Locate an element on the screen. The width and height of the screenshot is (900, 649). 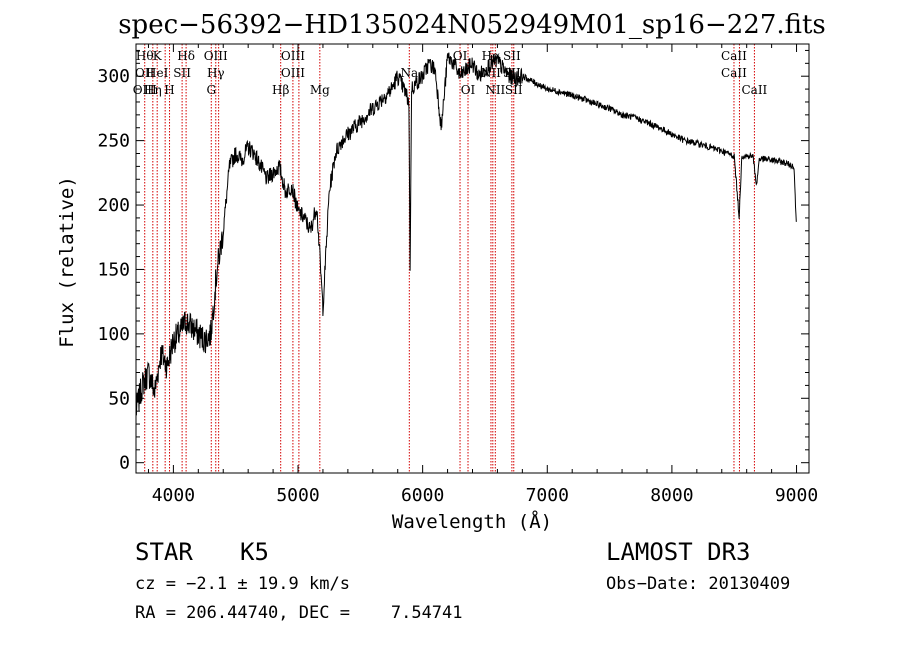
x-tick-label: 5000 is located at coordinates (297, 495).